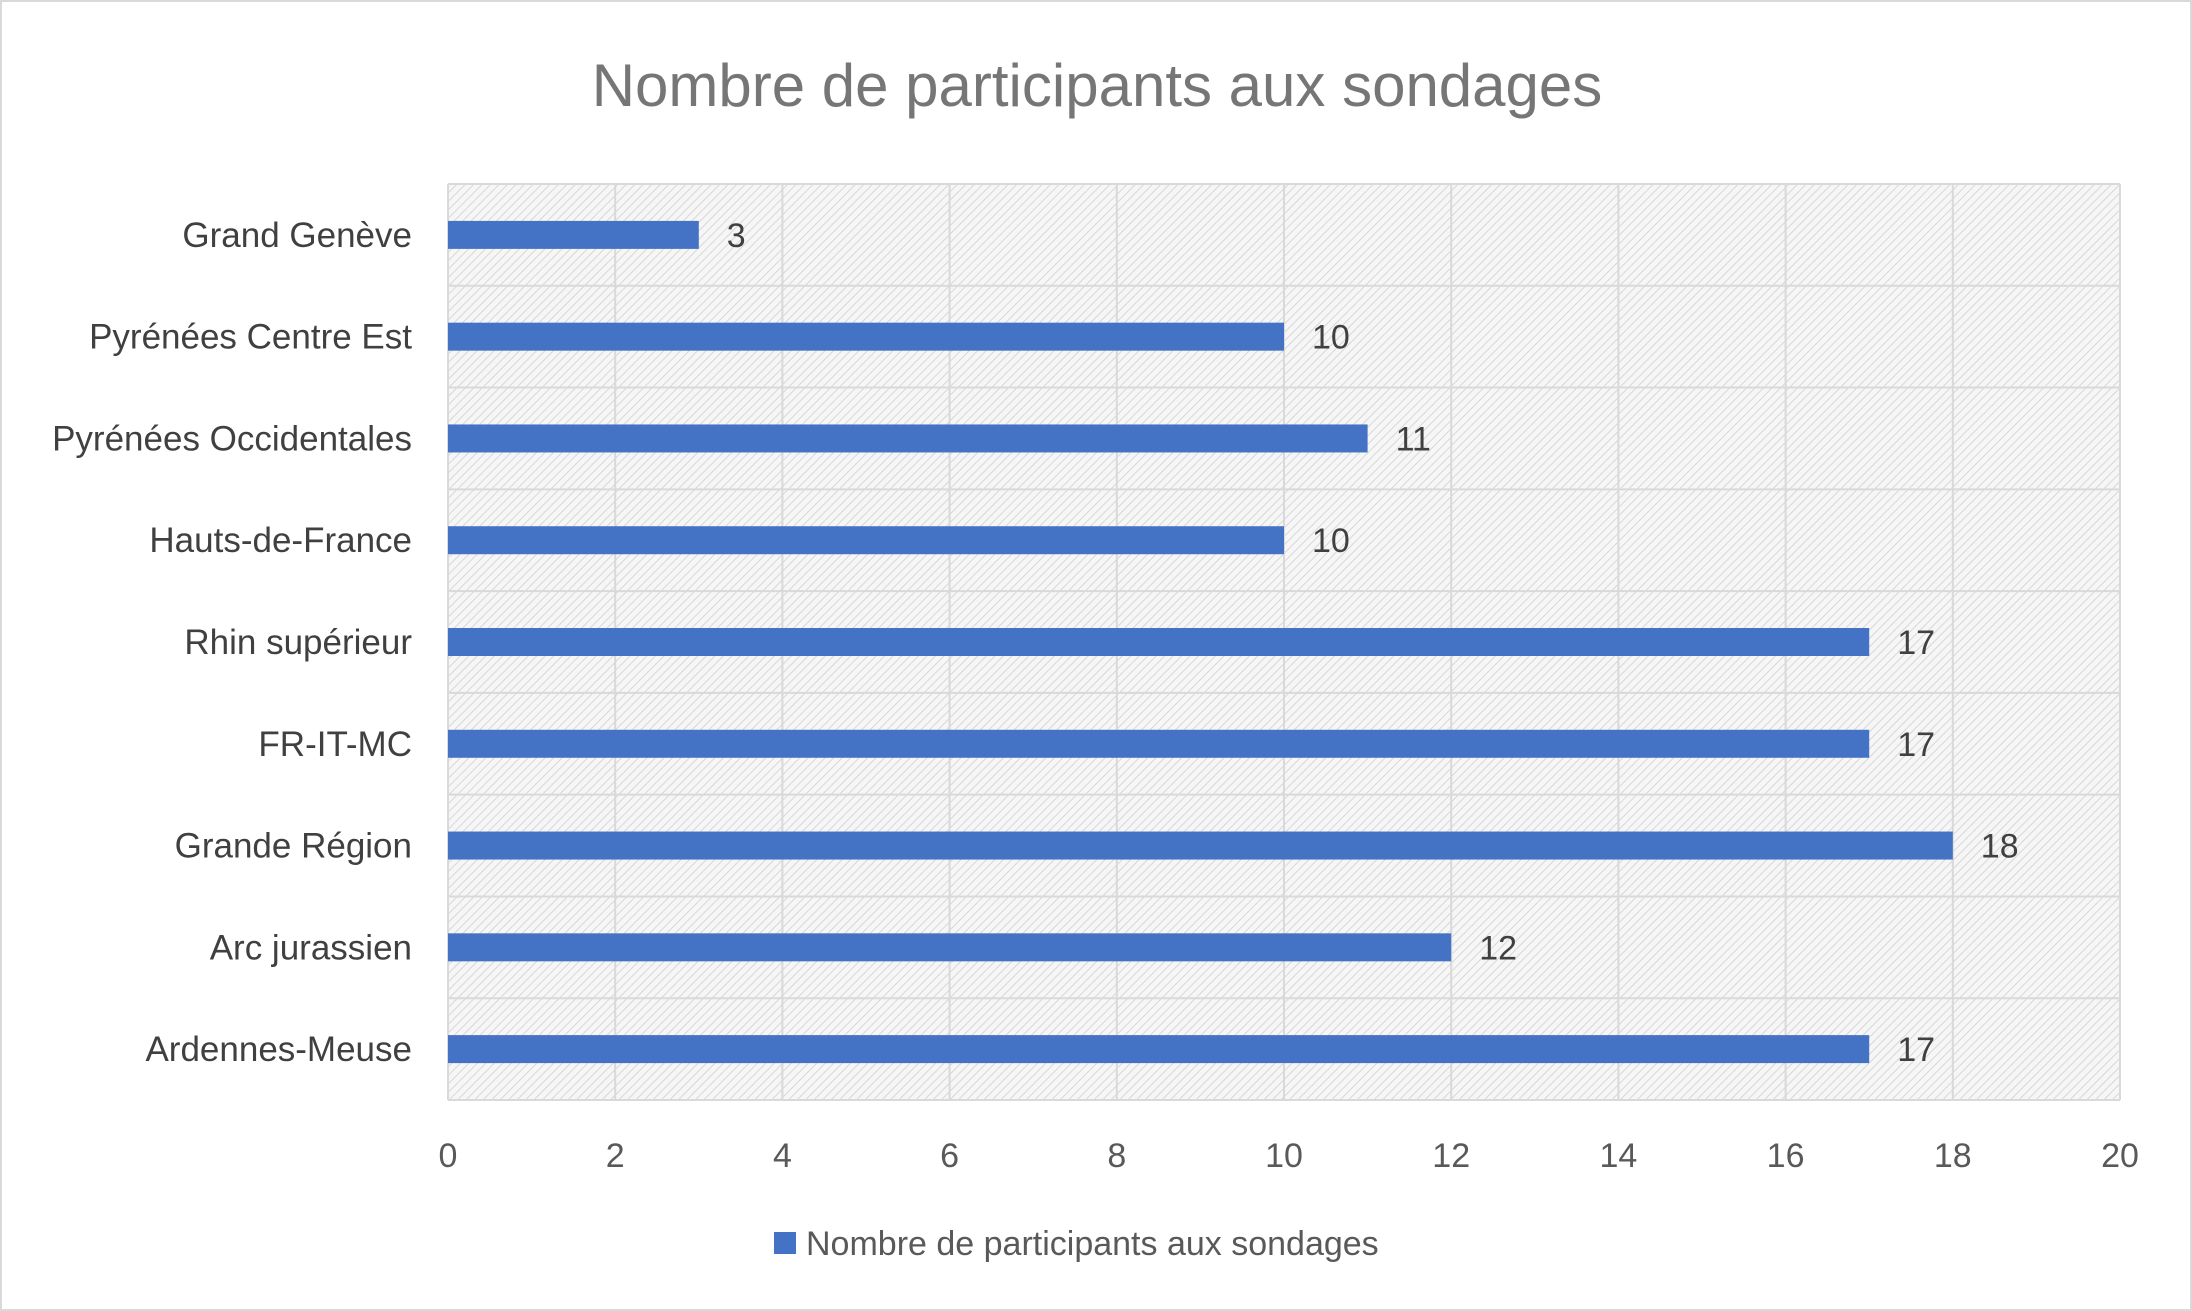  Describe the element at coordinates (293, 846) in the screenshot. I see `category-label-6: Grande Région` at that location.